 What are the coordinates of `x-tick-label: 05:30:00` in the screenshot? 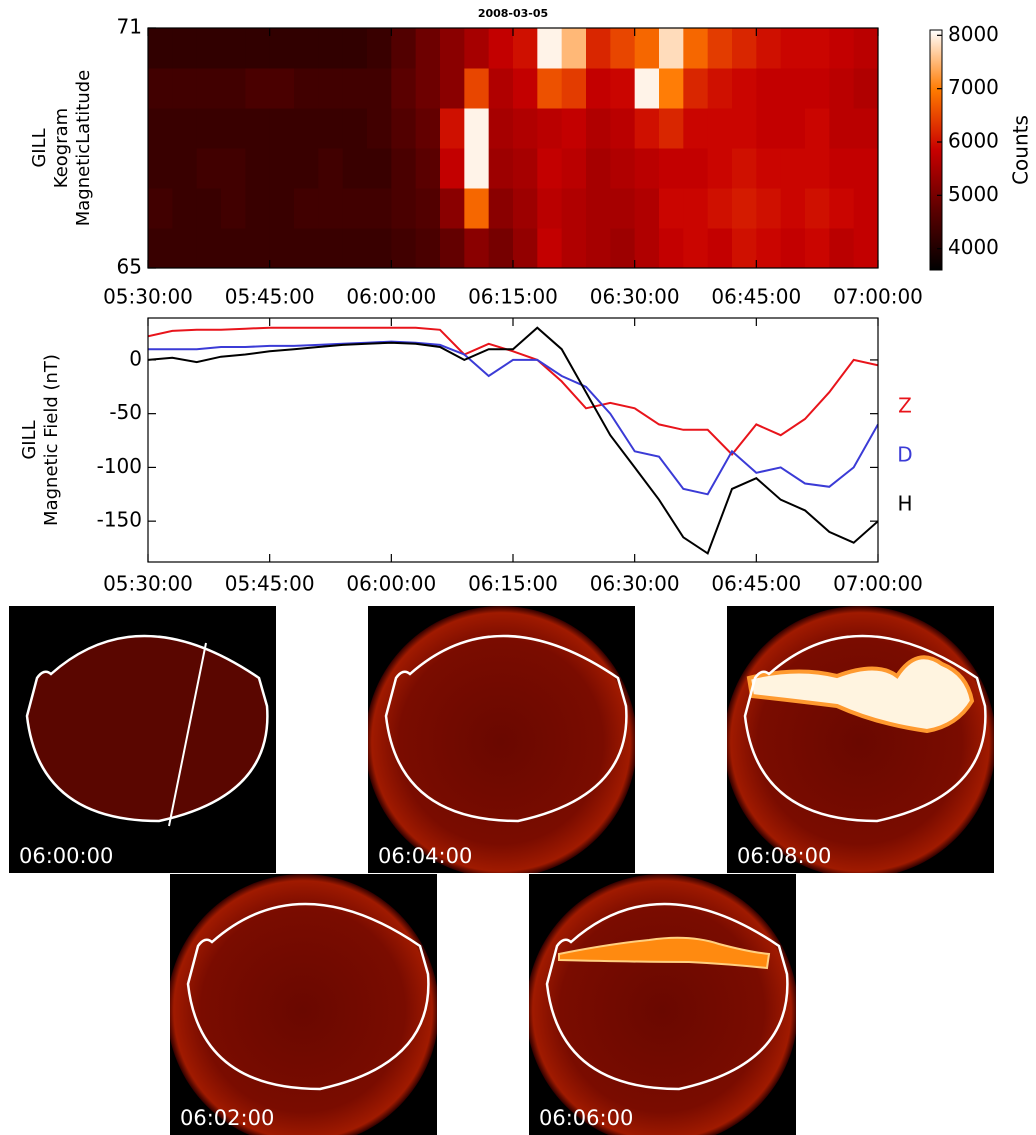 It's located at (148, 297).